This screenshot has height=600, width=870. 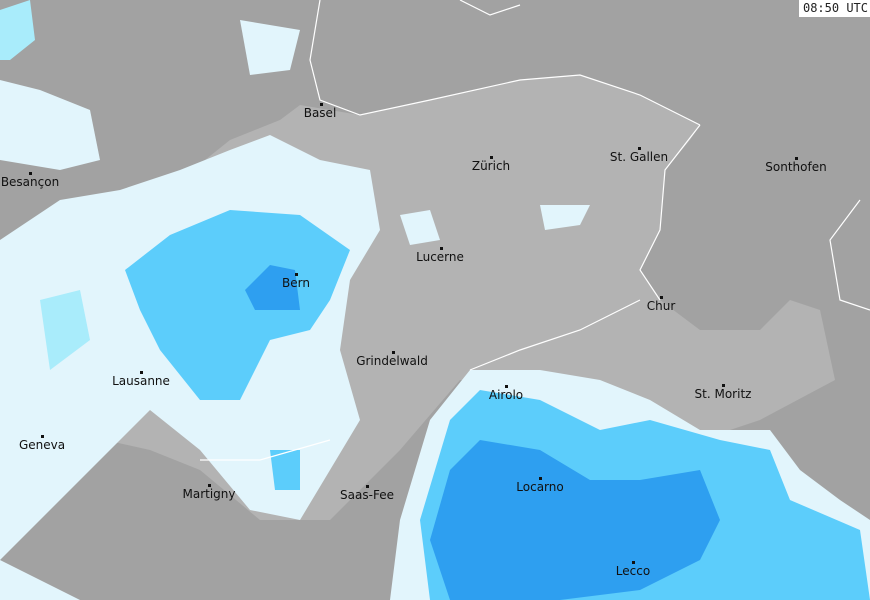 I want to click on city-zurich: Zürich, so click(x=491, y=166).